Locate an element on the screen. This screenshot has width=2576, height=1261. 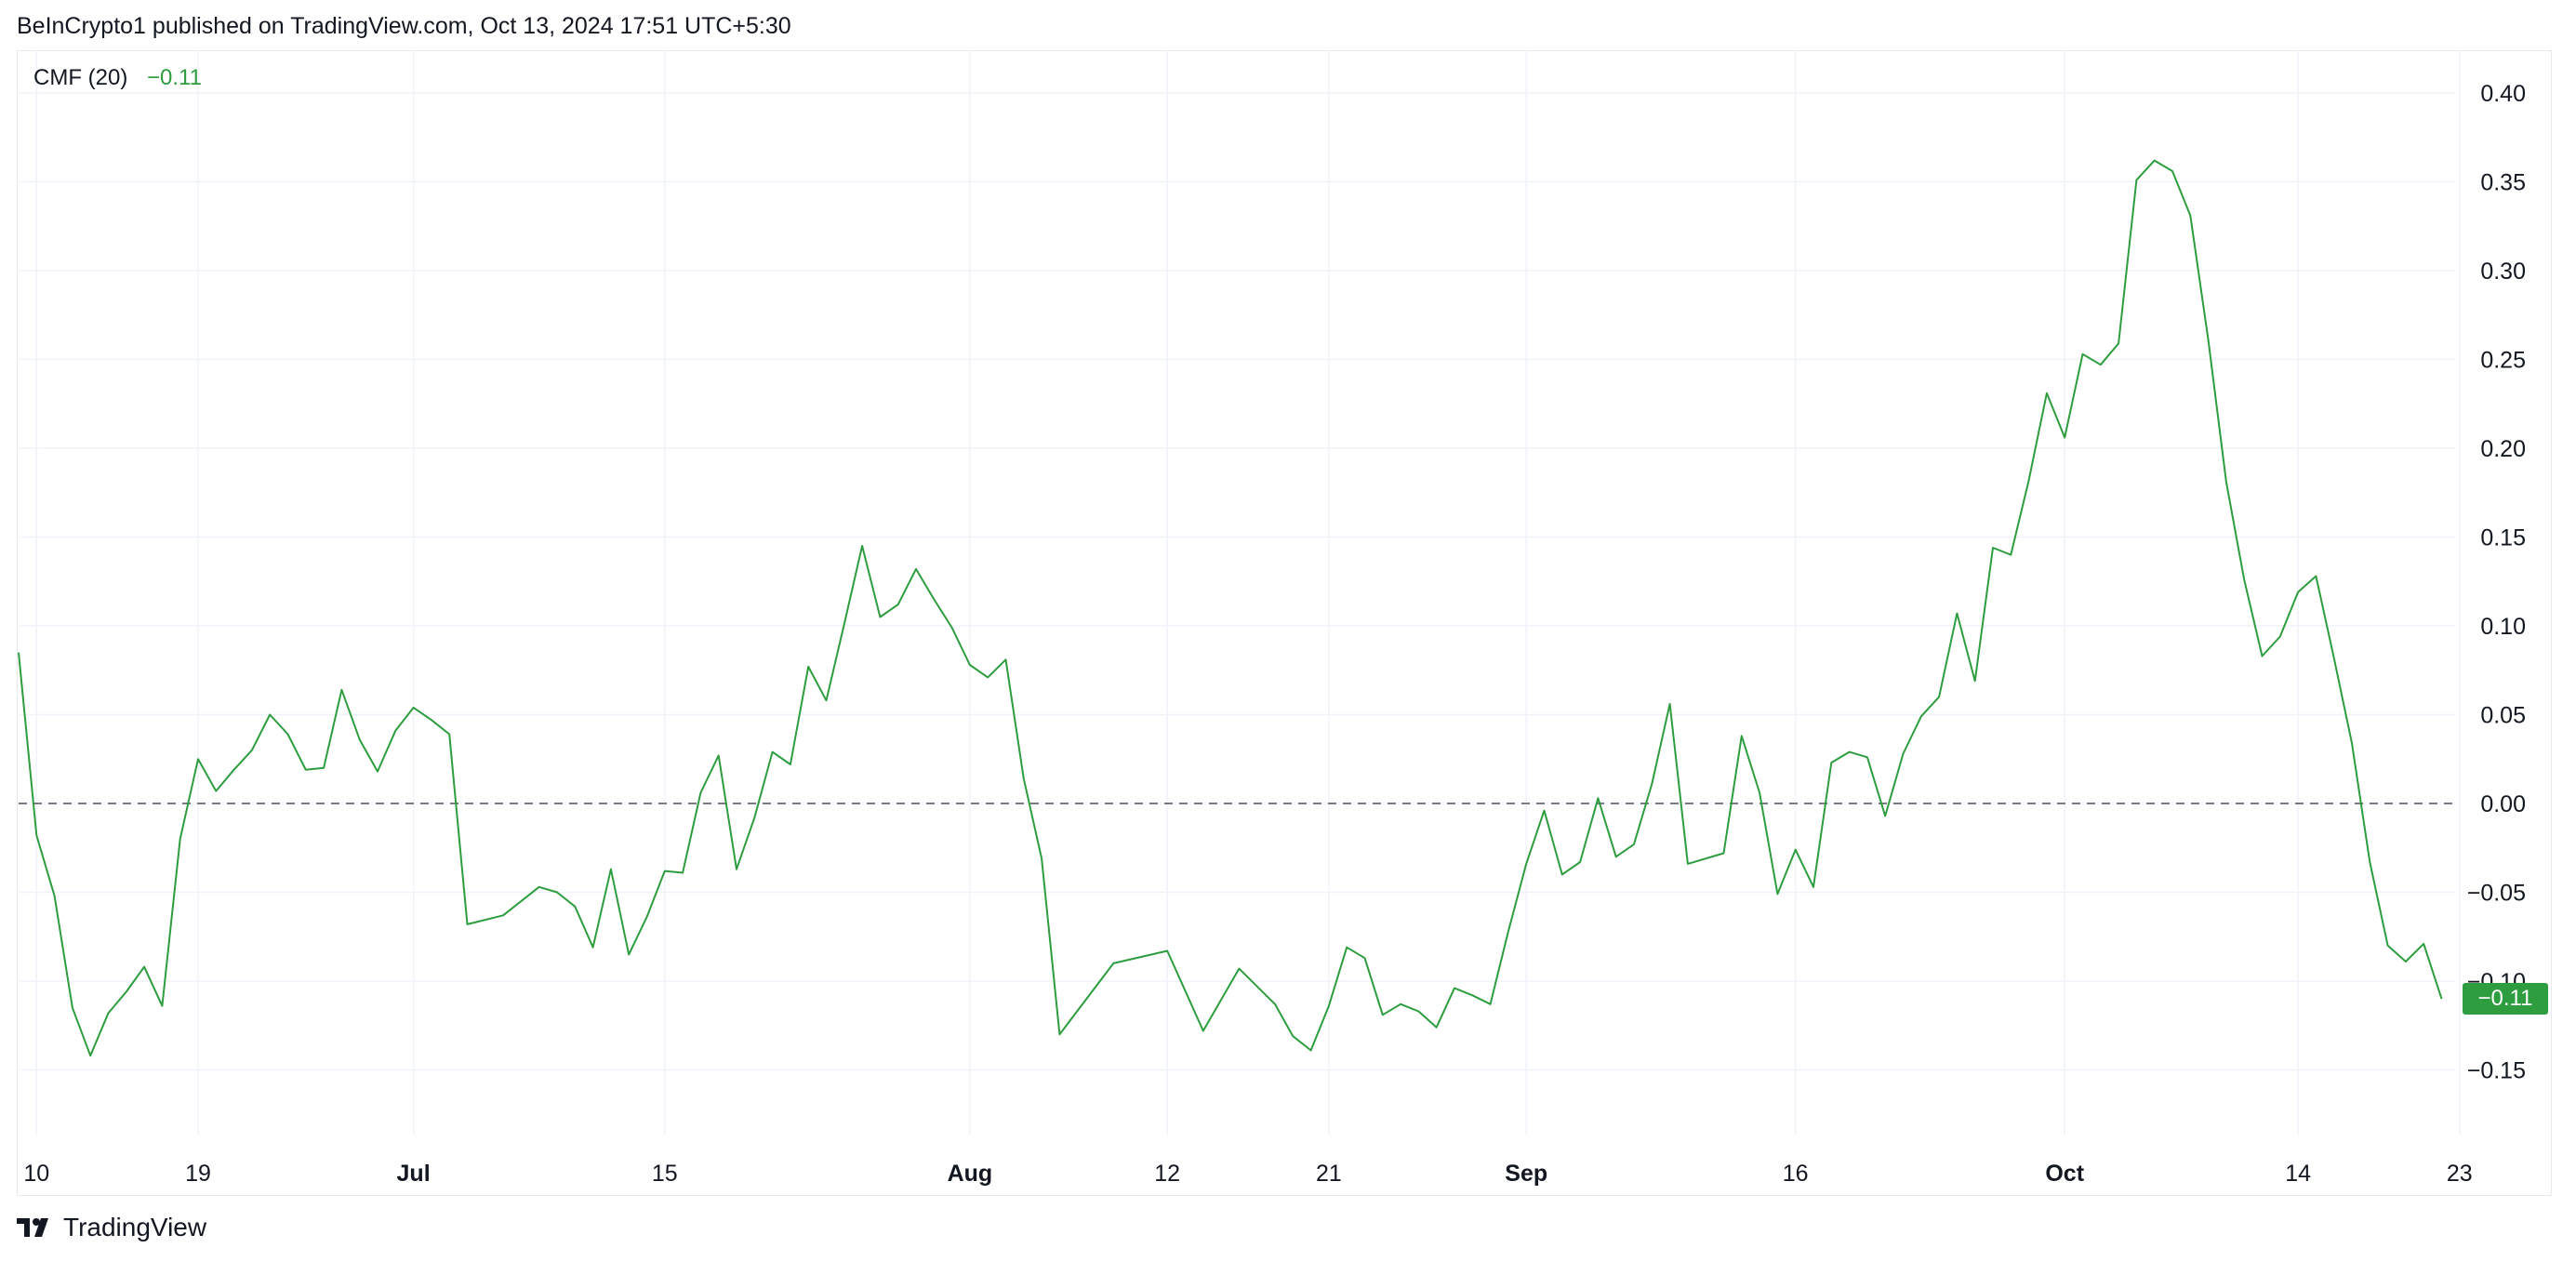
x-tick-label: Jul is located at coordinates (414, 1174).